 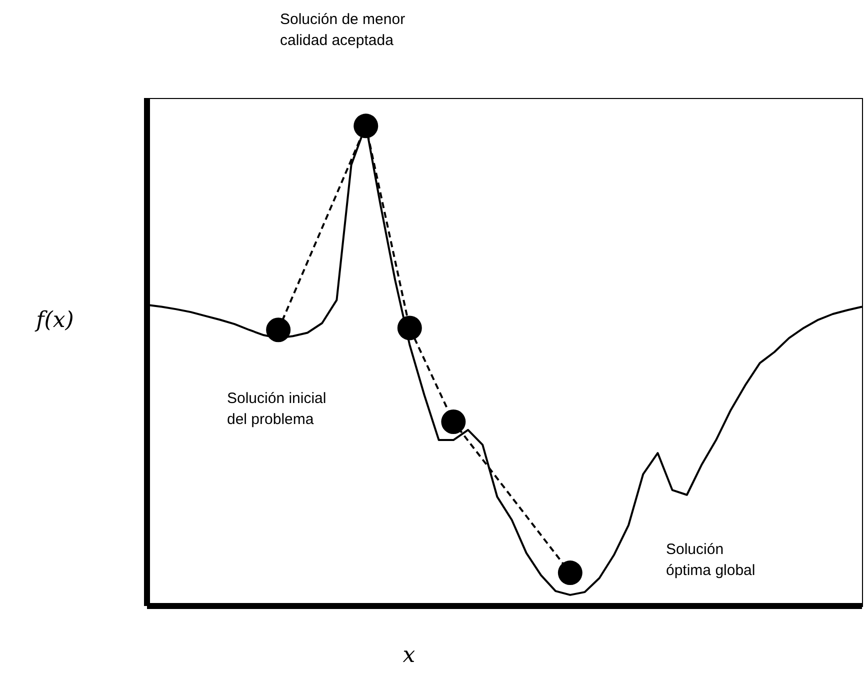 What do you see at coordinates (711, 560) in the screenshot?
I see `annotation: Solución óptima global` at bounding box center [711, 560].